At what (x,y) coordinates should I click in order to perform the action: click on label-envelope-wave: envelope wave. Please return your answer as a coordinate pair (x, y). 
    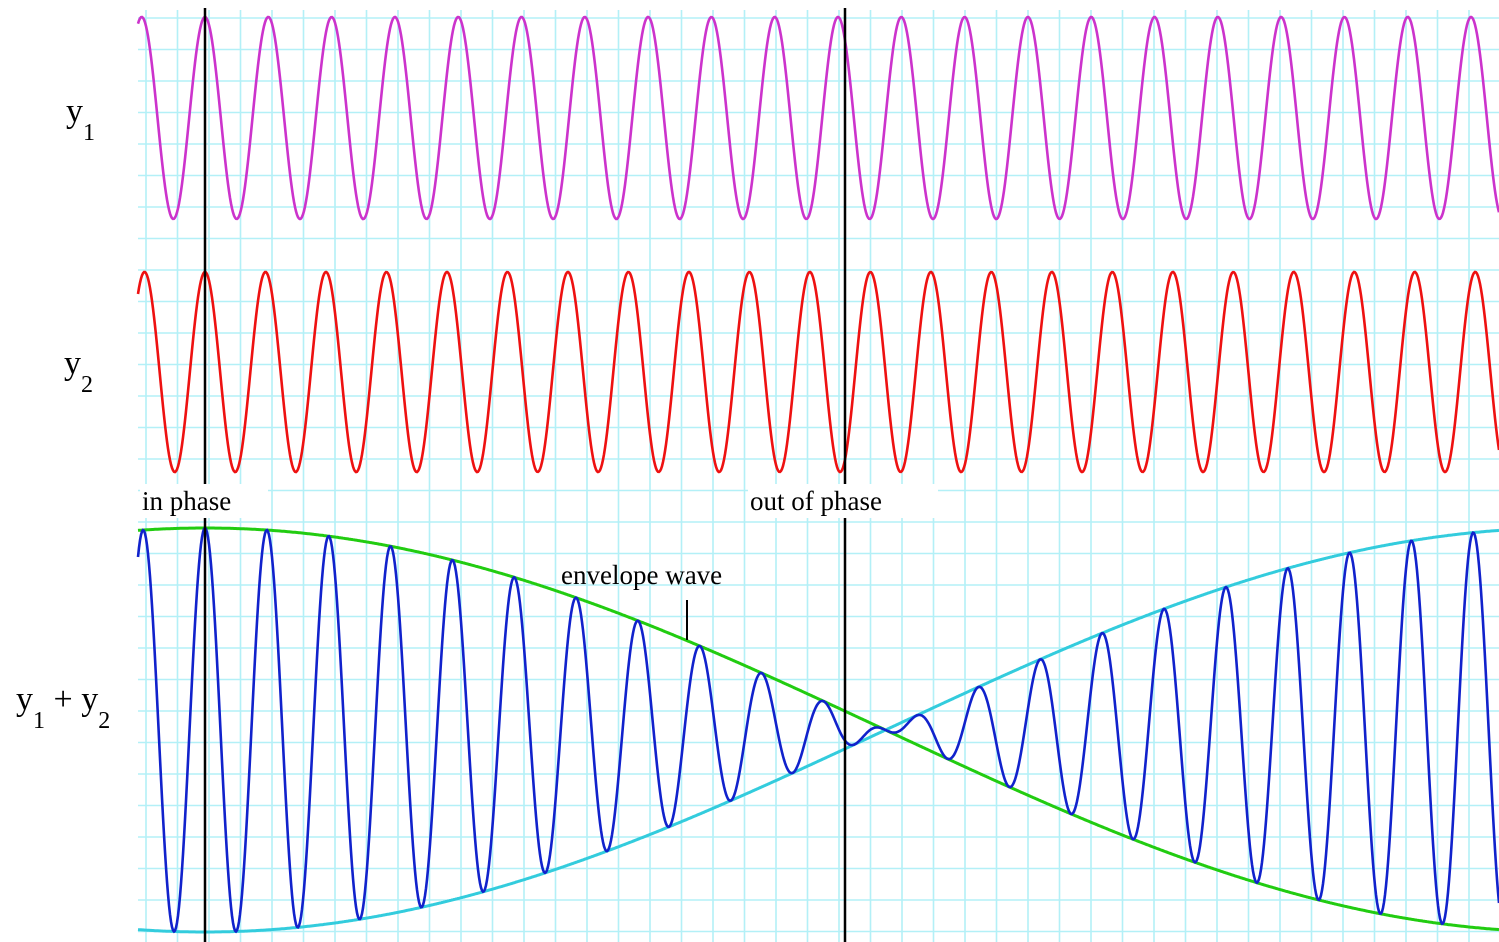
    Looking at the image, I should click on (641, 575).